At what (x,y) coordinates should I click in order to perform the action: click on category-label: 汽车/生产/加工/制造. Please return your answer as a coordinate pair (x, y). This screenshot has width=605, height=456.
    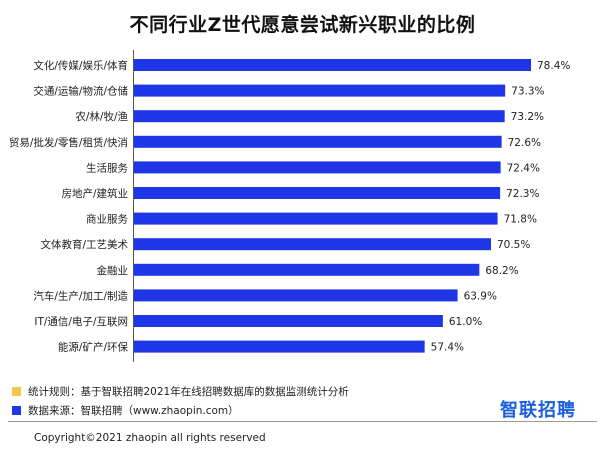
    Looking at the image, I should click on (80, 295).